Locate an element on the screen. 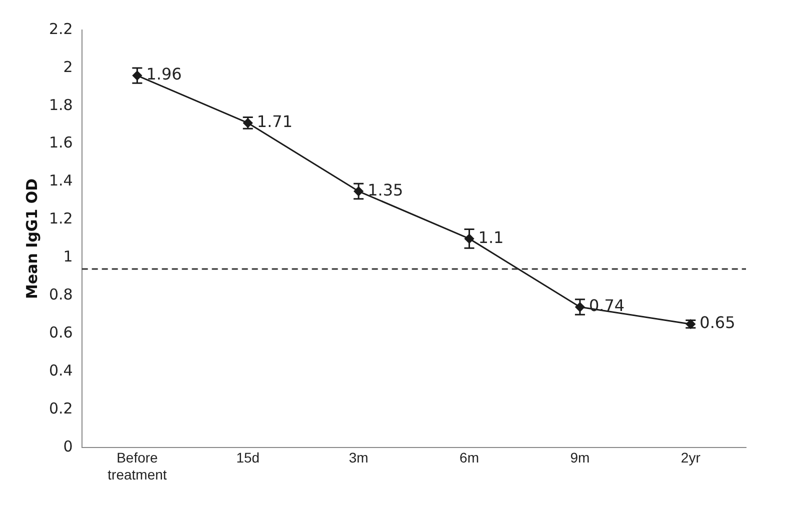 This screenshot has width=786, height=507. x-tick-label: Before treatment is located at coordinates (137, 466).